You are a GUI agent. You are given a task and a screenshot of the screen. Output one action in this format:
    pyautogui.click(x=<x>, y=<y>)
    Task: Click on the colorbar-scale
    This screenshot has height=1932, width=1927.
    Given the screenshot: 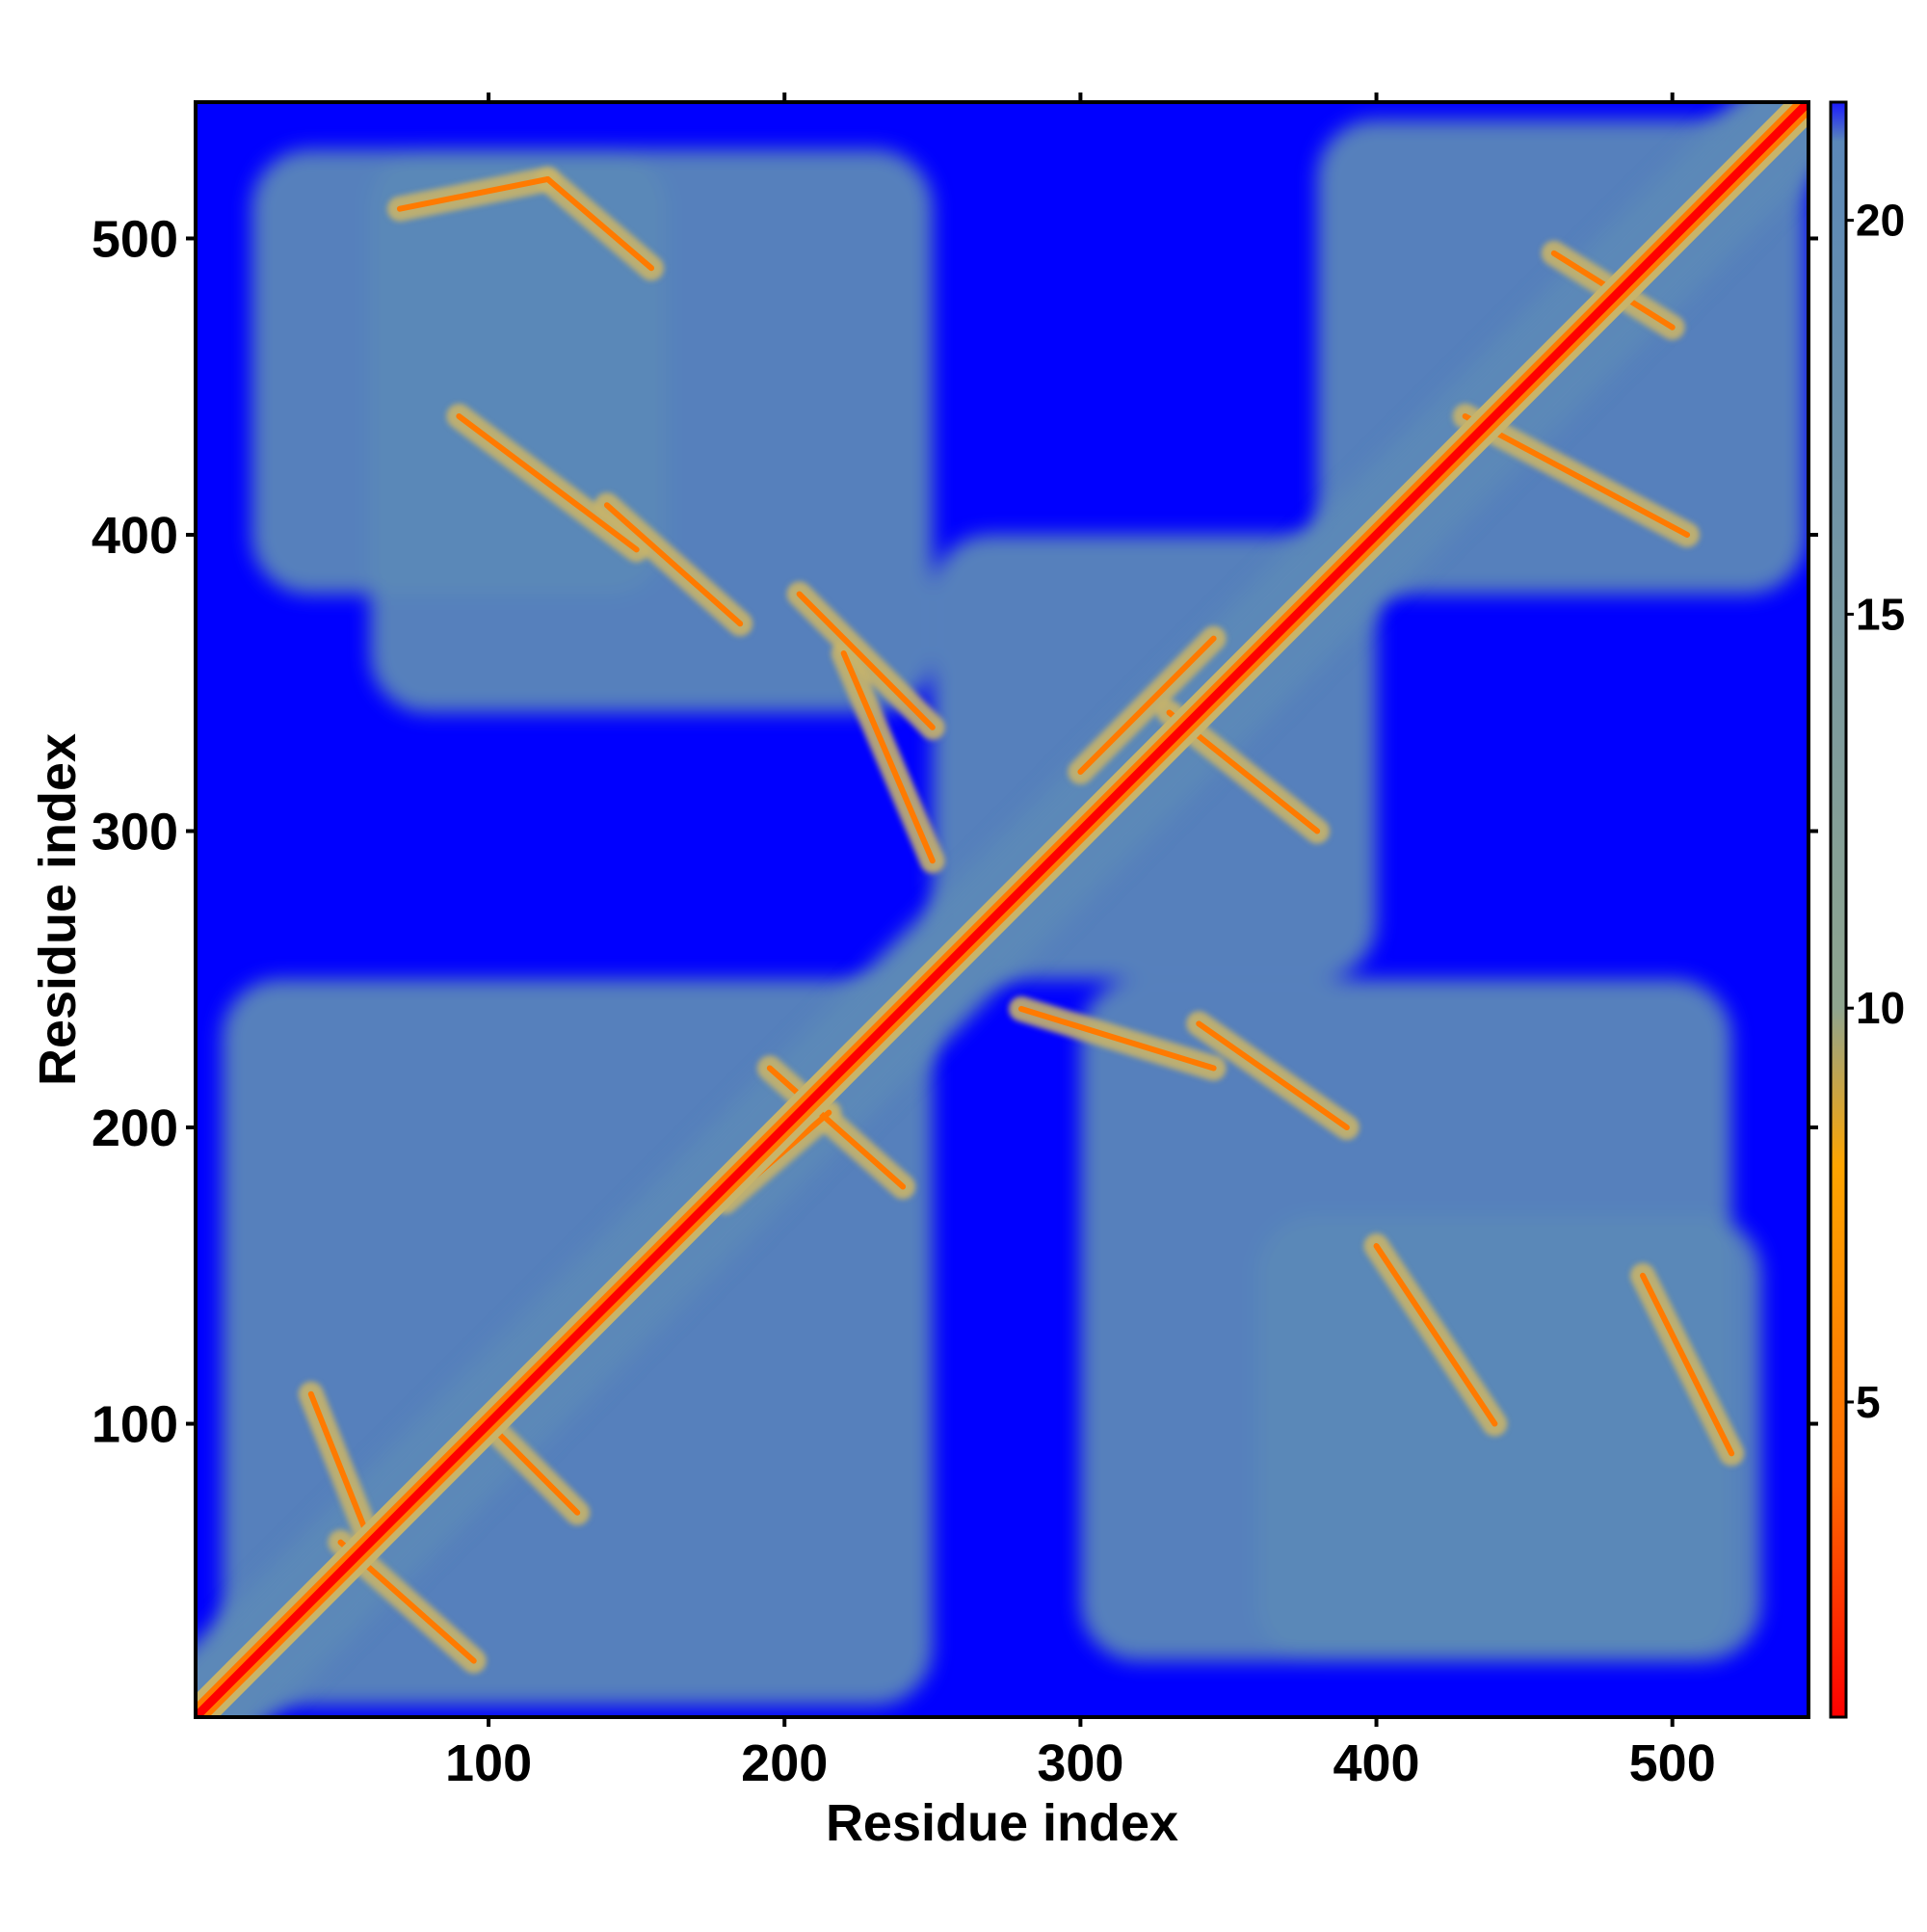 What is the action you would take?
    pyautogui.click(x=1838, y=909)
    